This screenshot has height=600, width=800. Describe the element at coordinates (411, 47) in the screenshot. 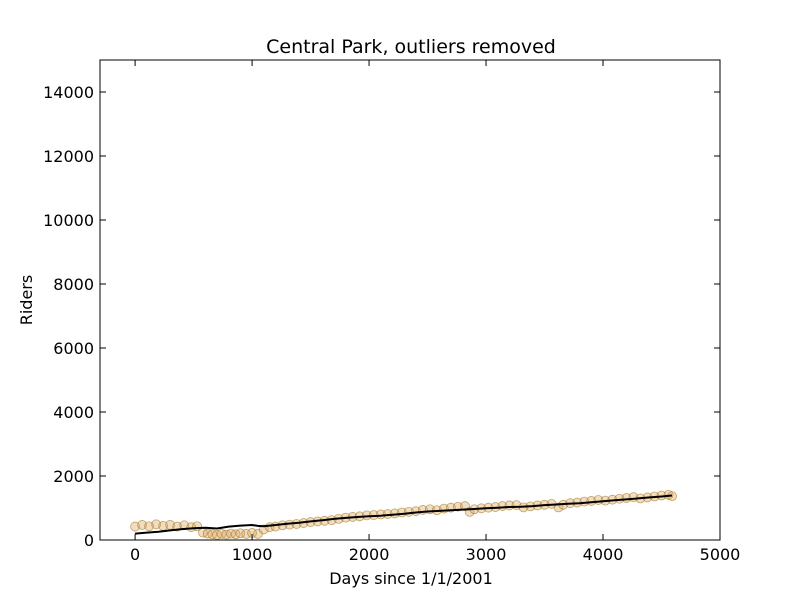

I see `chart-title: Central Park, outliers removed` at that location.